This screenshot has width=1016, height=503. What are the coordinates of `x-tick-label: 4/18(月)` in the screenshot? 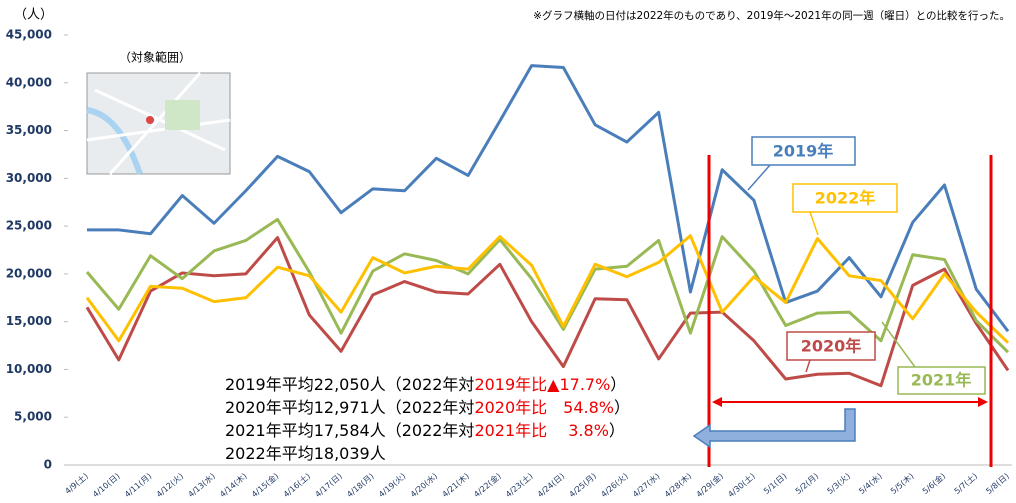 It's located at (360, 486).